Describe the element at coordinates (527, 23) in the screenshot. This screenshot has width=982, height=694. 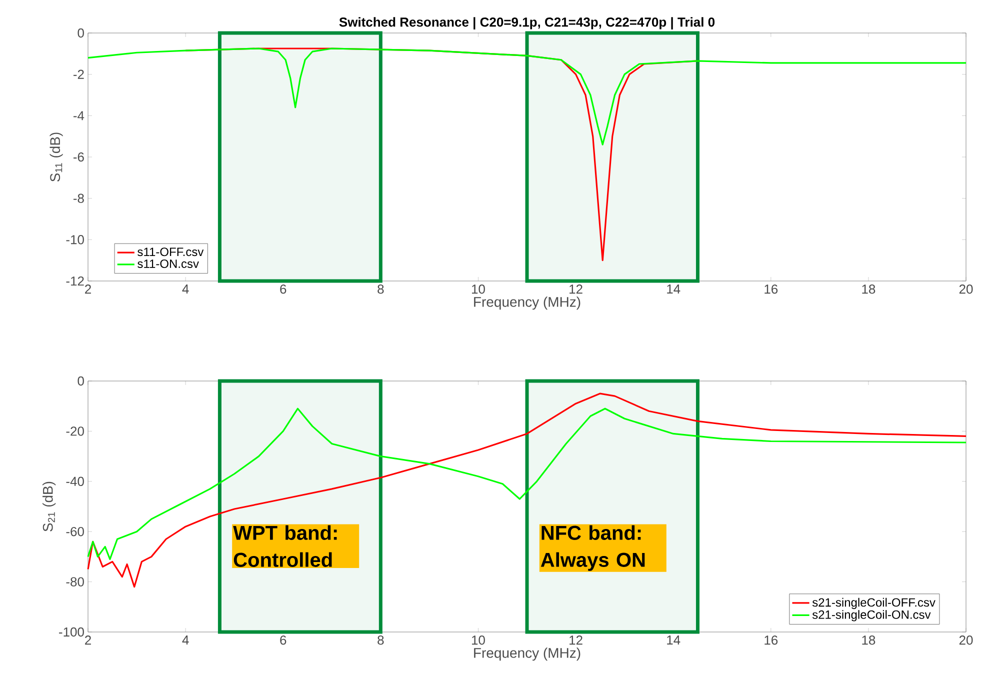
I see `chart-title: Switched Resonance | C20=9.1p, C21=43p, C22=470p | Trial 0` at that location.